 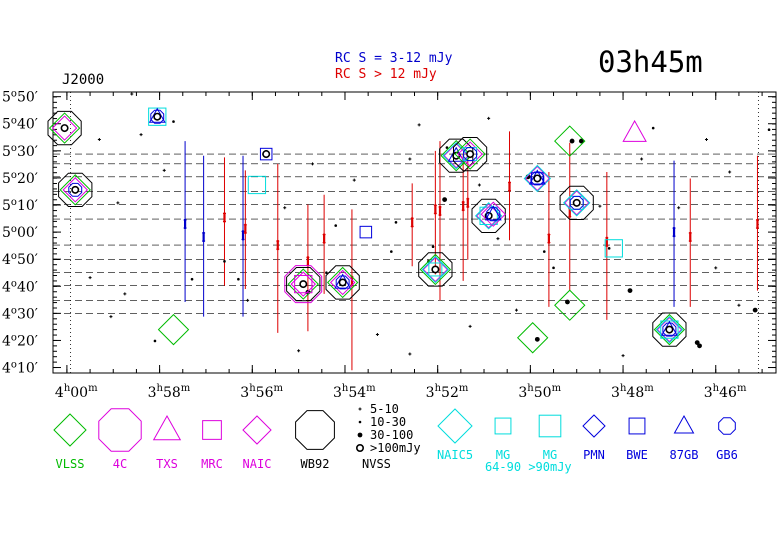 What do you see at coordinates (394, 58) in the screenshot?
I see `rc-note-faint: RC S = 3-12 mJy` at bounding box center [394, 58].